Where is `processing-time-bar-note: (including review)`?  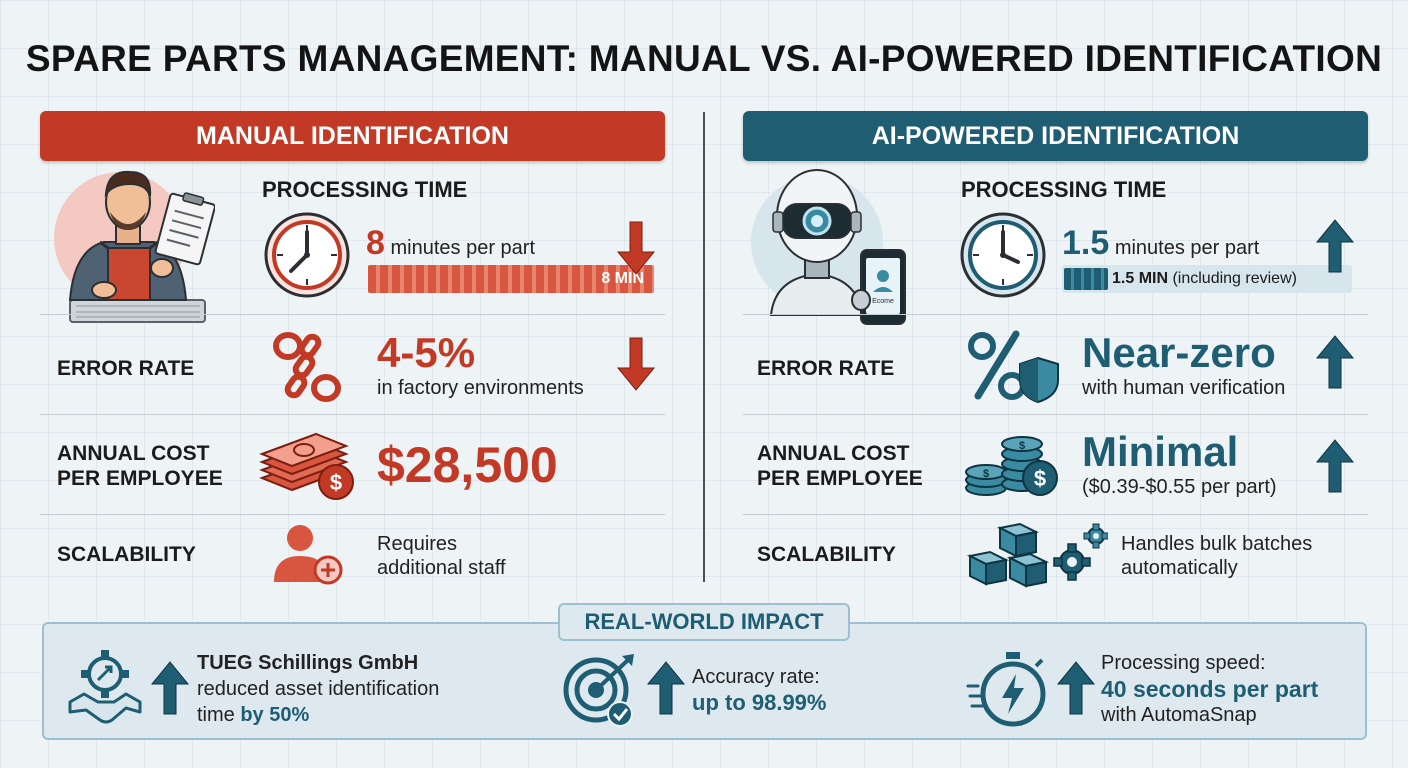
processing-time-bar-note: (including review) is located at coordinates (1234, 278).